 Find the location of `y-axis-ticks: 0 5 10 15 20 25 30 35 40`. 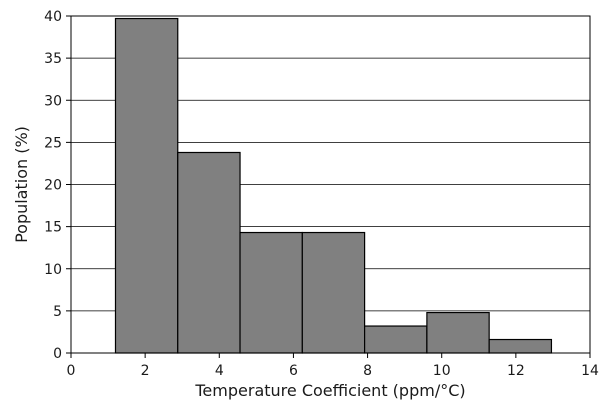

y-axis-ticks: 0 5 10 15 20 25 30 35 40 is located at coordinates (57, 185).